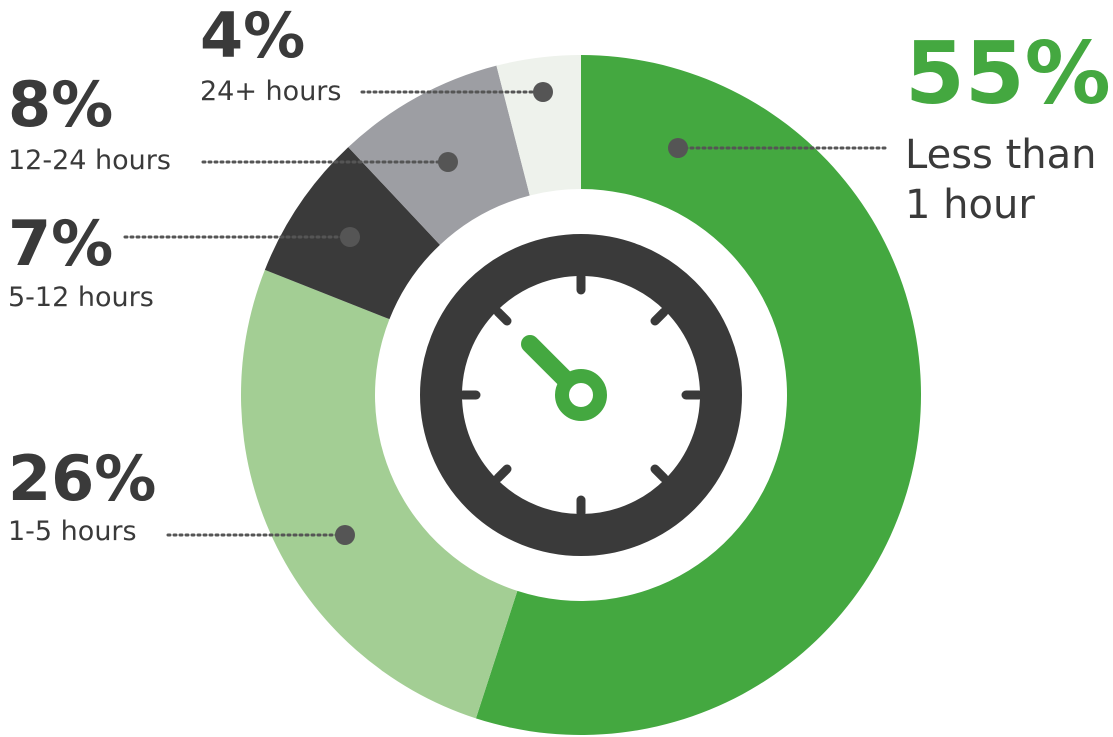 The width and height of the screenshot is (1113, 737). What do you see at coordinates (82, 478) in the screenshot?
I see `value-label: 26%` at bounding box center [82, 478].